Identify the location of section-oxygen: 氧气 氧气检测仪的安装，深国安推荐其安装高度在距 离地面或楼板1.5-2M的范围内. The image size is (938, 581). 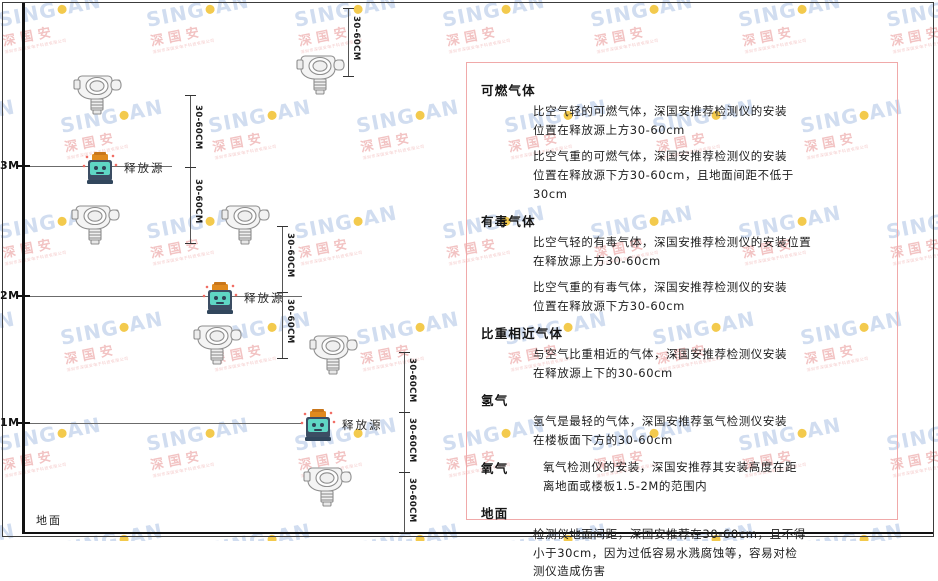
(682, 477).